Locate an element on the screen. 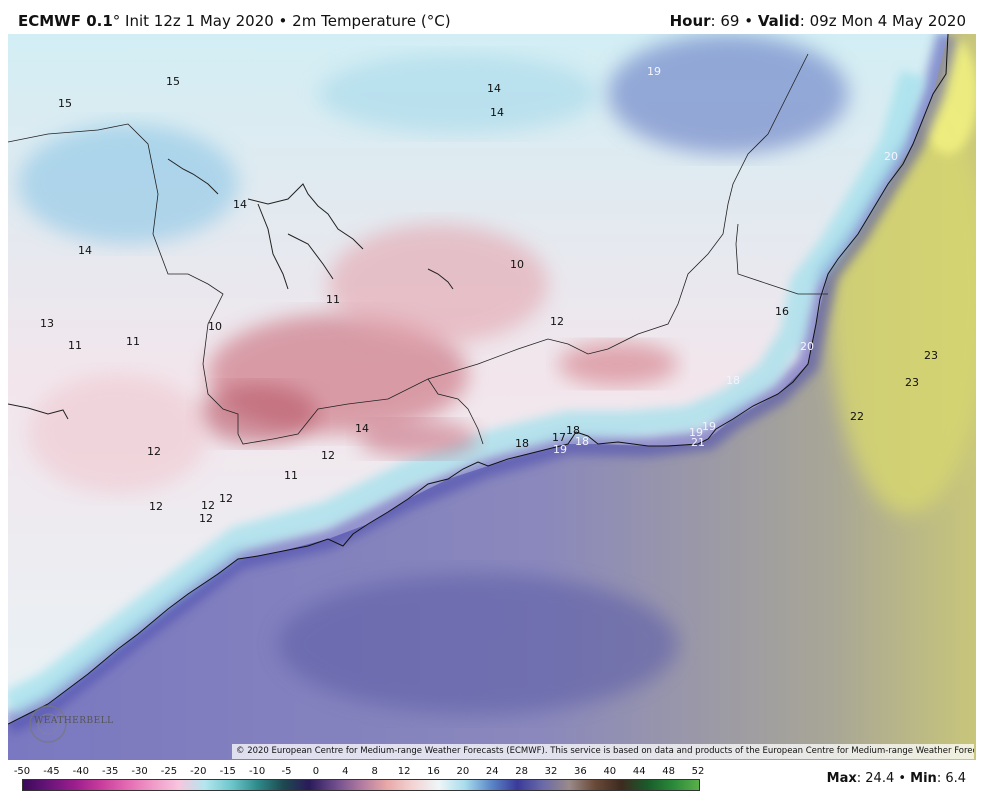  colorbar-tick: -15 is located at coordinates (227, 771).